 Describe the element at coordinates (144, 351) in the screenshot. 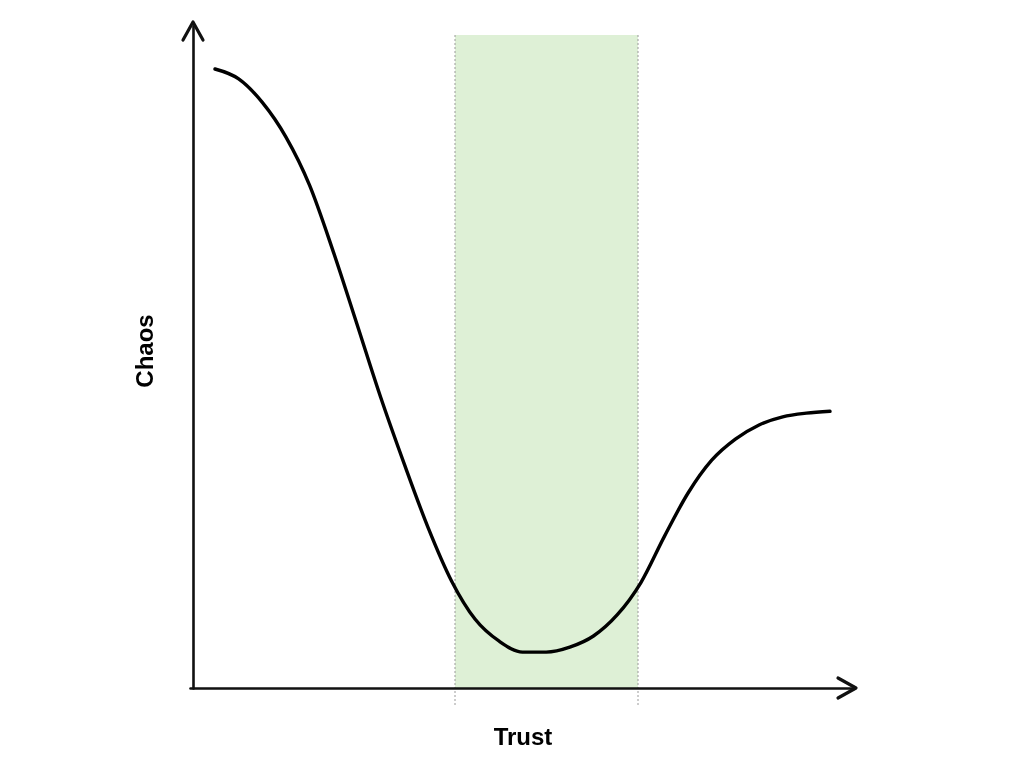

I see `y-axis-title: Chaos` at that location.